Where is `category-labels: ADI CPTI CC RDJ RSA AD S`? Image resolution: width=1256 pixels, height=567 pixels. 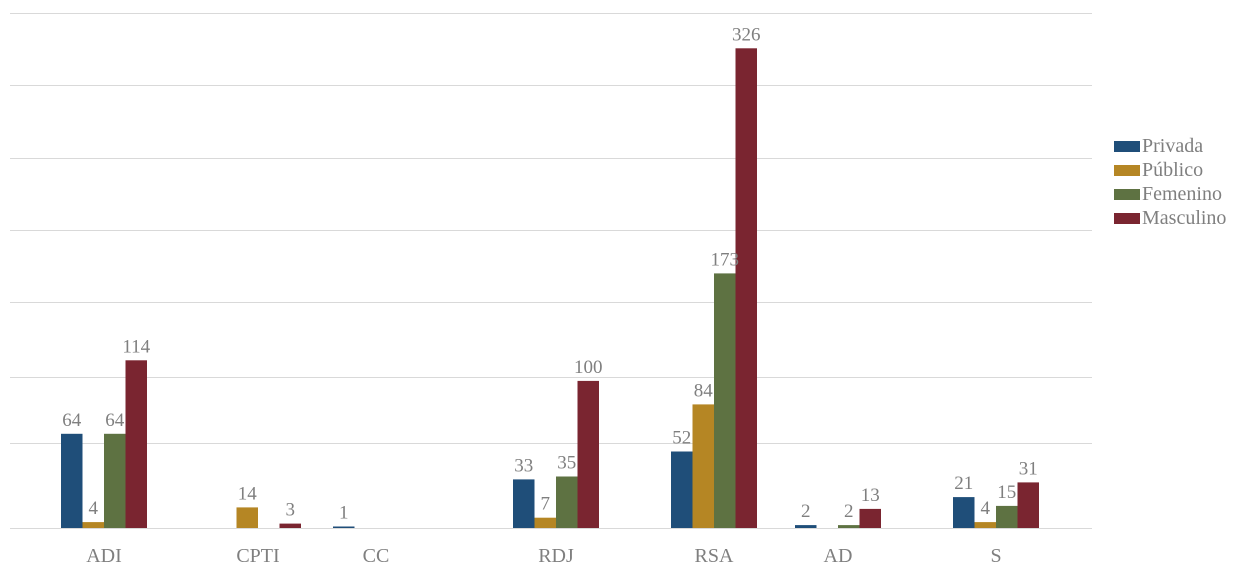 category-labels: ADI CPTI CC RDJ RSA AD S is located at coordinates (543, 556).